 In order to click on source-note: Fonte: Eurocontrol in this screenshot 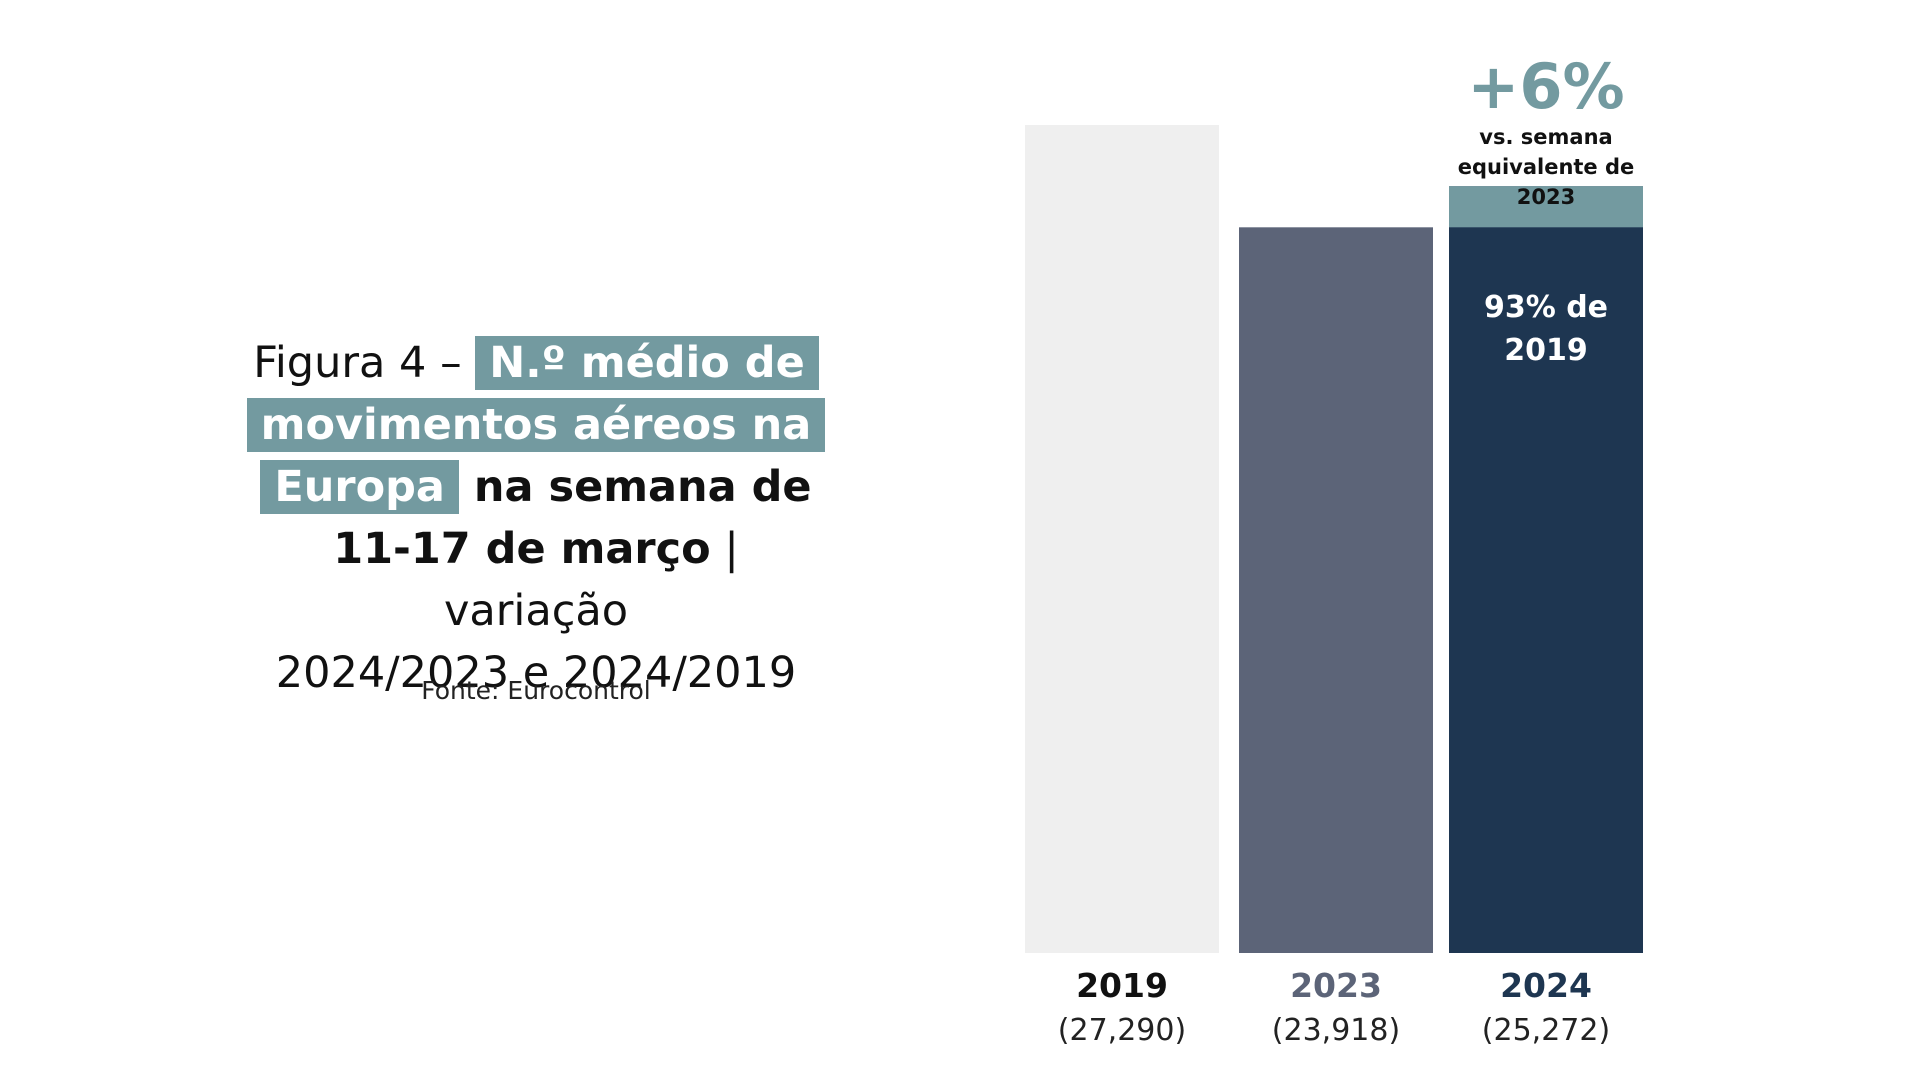, I will do `click(536, 690)`.